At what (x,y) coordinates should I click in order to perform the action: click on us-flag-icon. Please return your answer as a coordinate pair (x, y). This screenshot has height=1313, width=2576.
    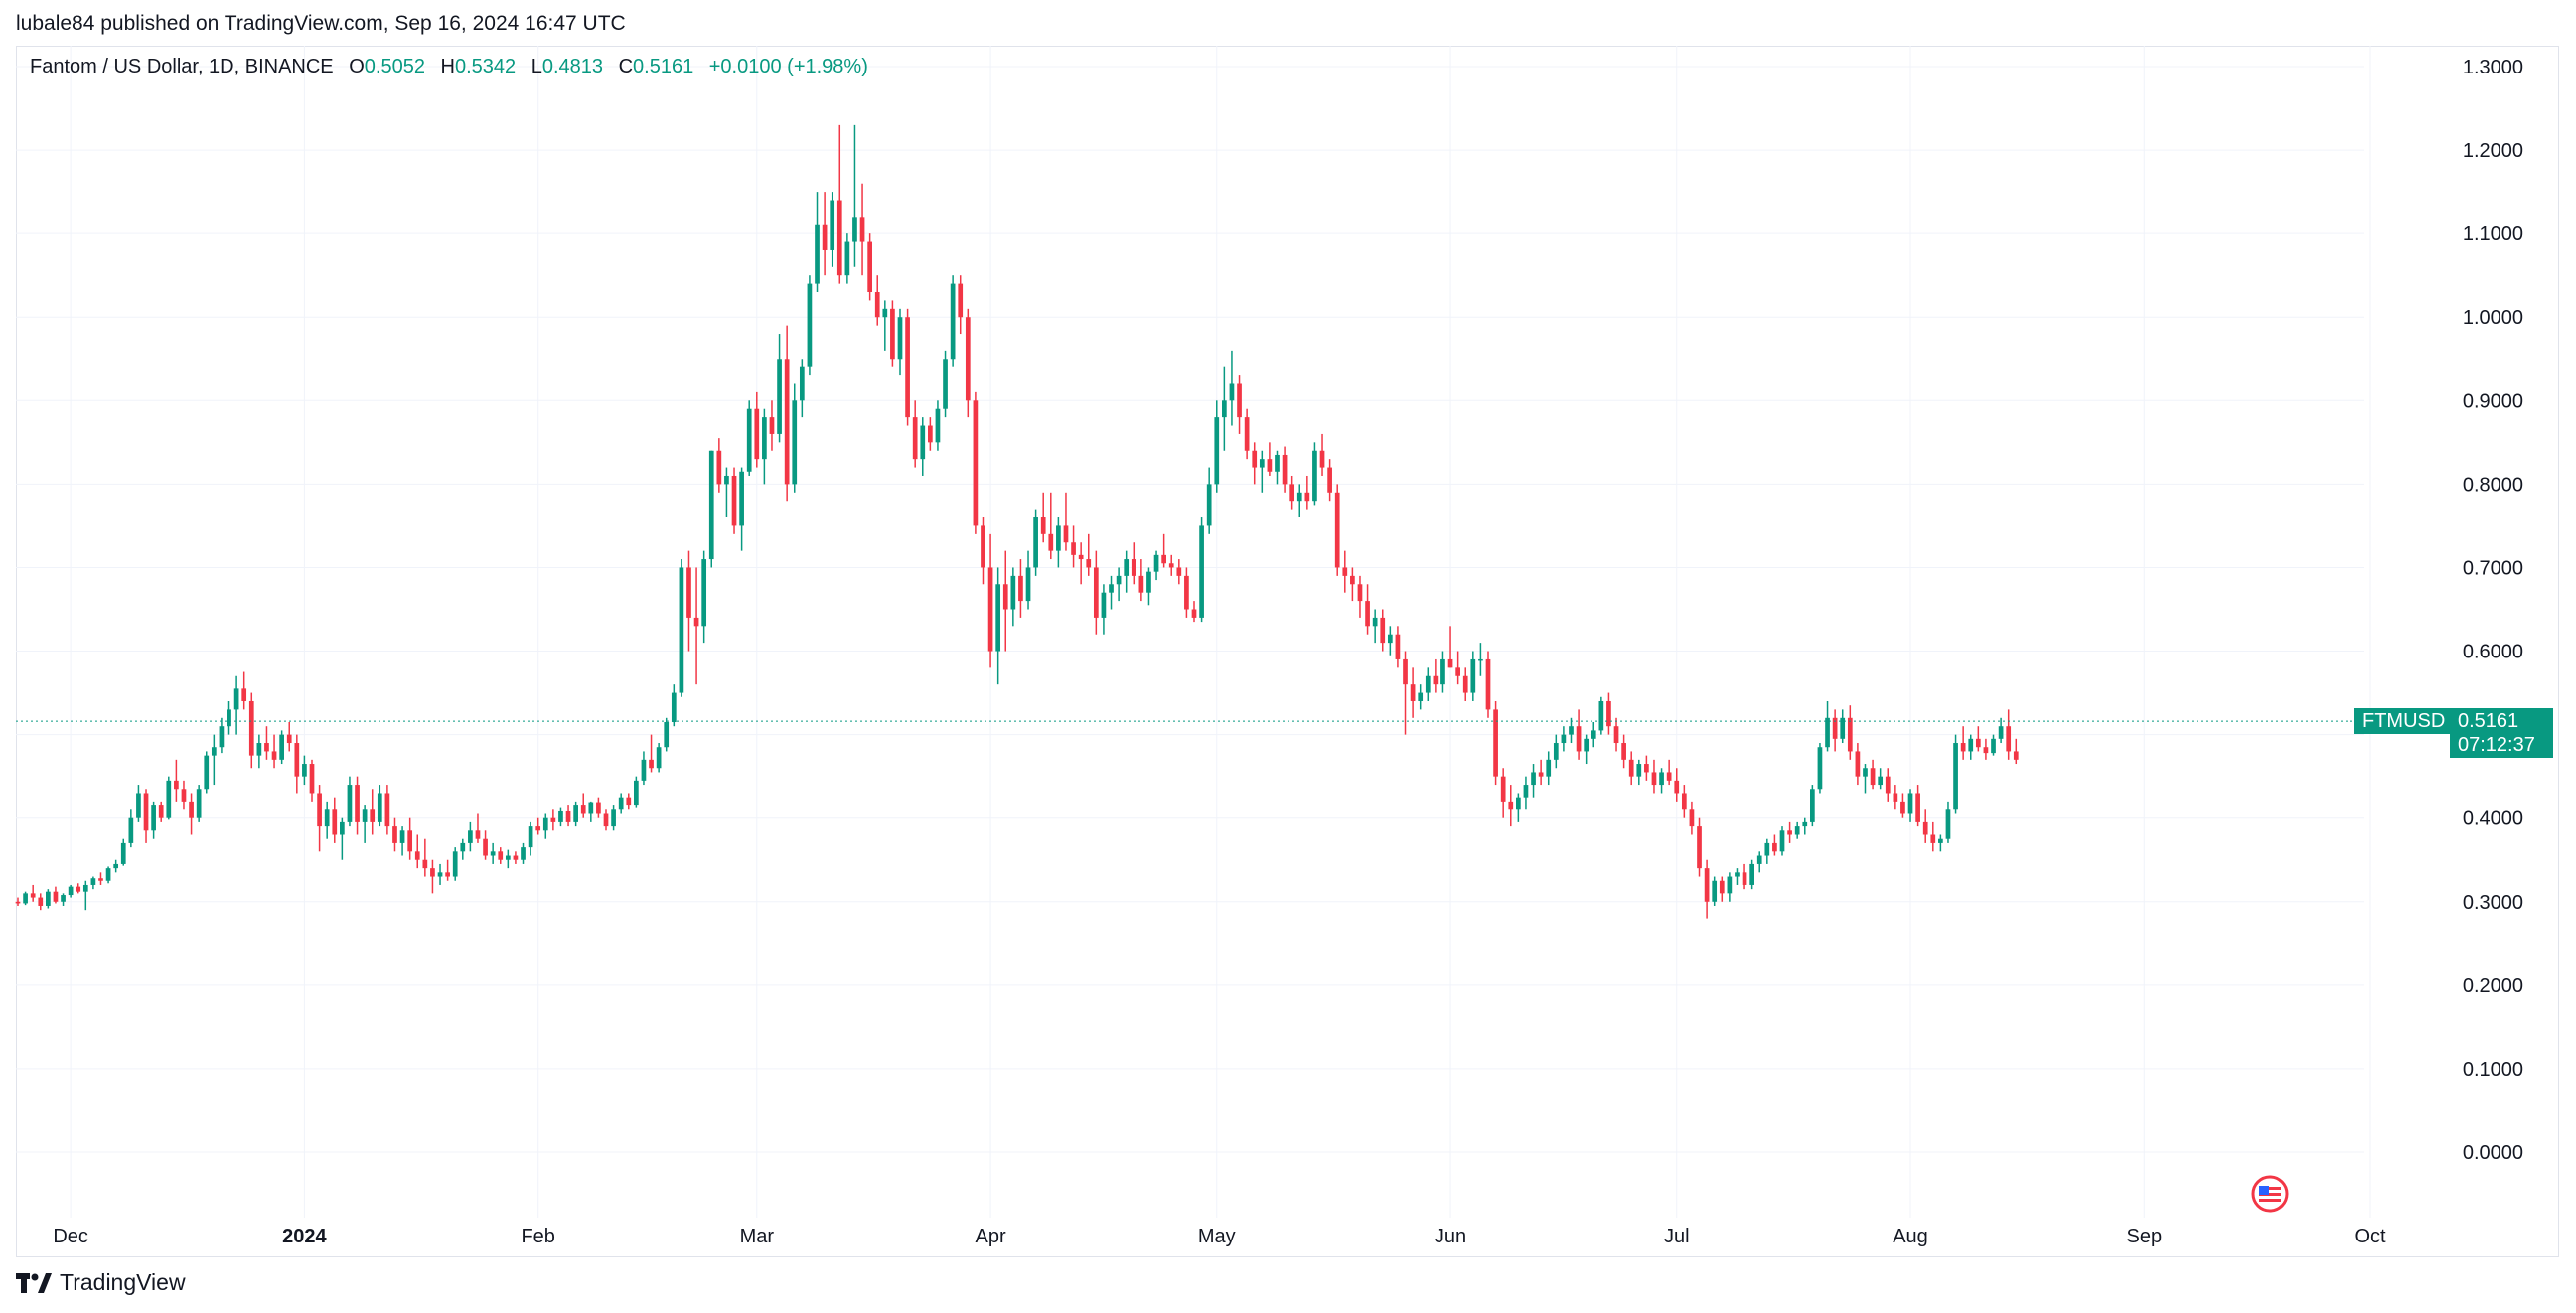
    Looking at the image, I should click on (2270, 1194).